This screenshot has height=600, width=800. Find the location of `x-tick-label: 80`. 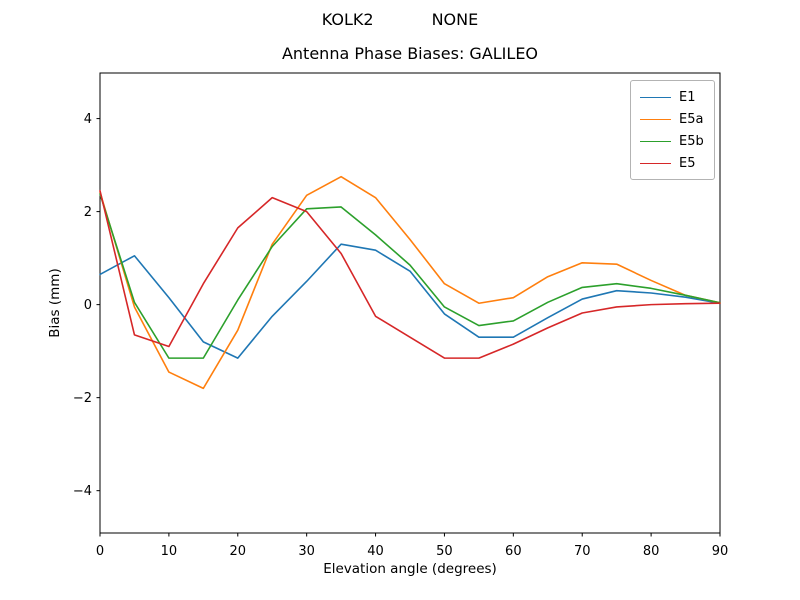

x-tick-label: 80 is located at coordinates (651, 551).